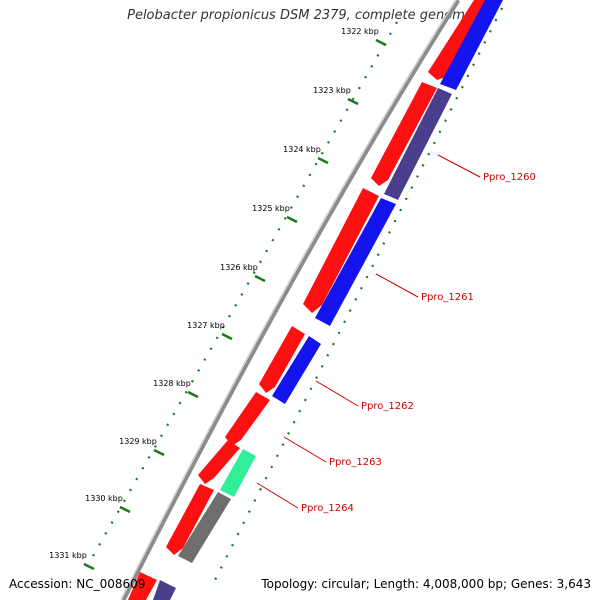 The image size is (600, 600). I want to click on gene-label: Ppro_1264, so click(327, 508).